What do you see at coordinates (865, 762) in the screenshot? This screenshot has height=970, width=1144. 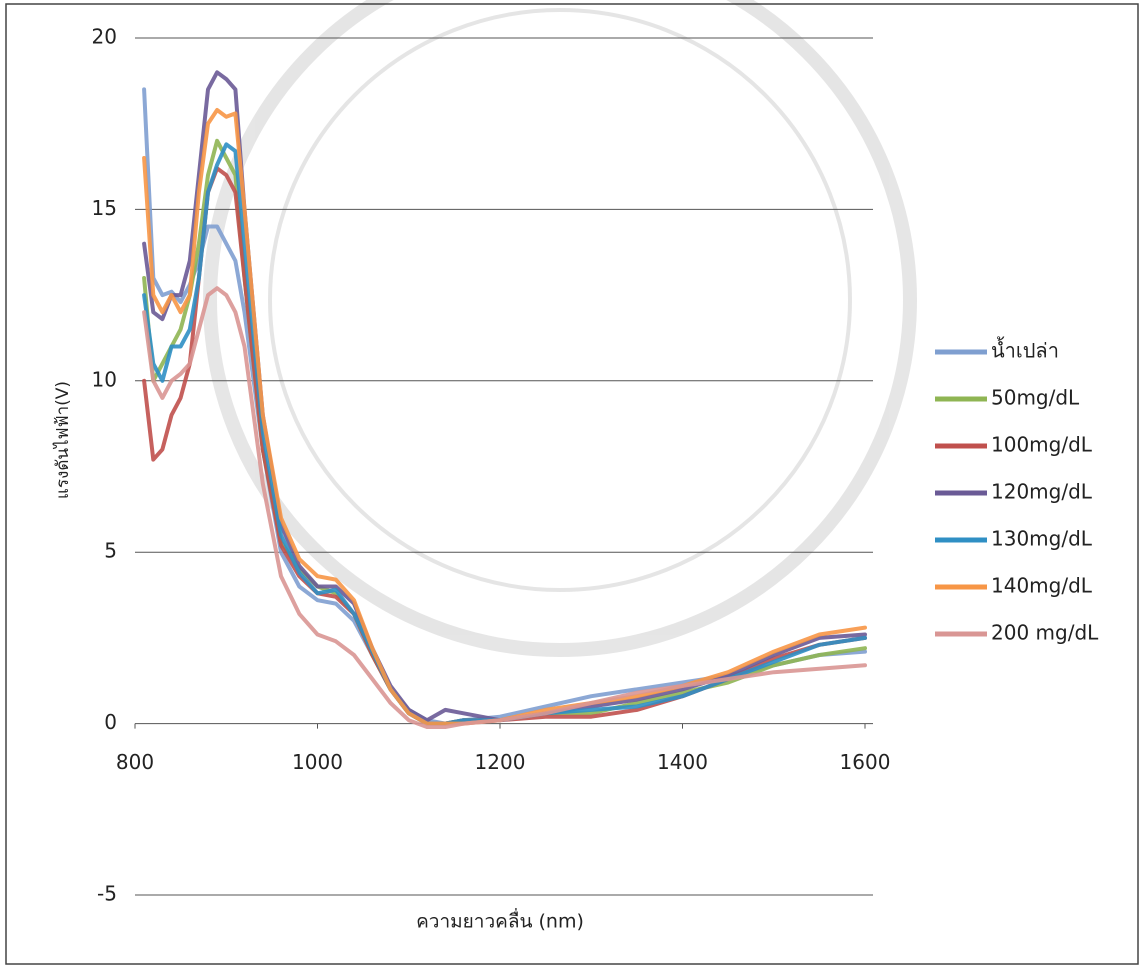 I see `x-tick-label: 1600` at bounding box center [865, 762].